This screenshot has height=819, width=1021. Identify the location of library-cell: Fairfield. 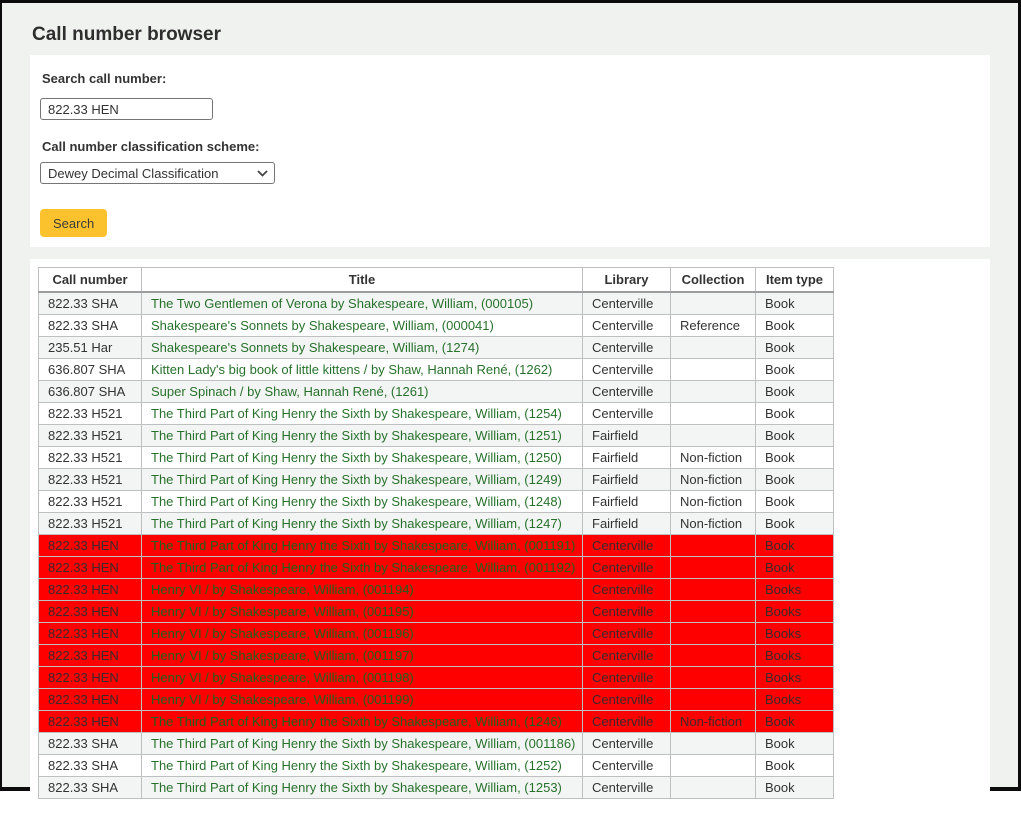
(626, 523).